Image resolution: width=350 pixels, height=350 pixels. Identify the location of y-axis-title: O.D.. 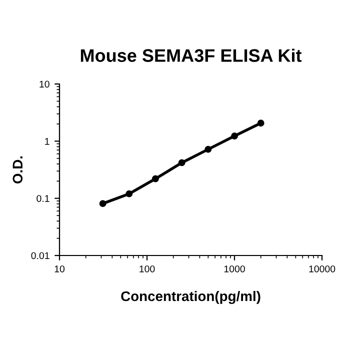
(17, 170).